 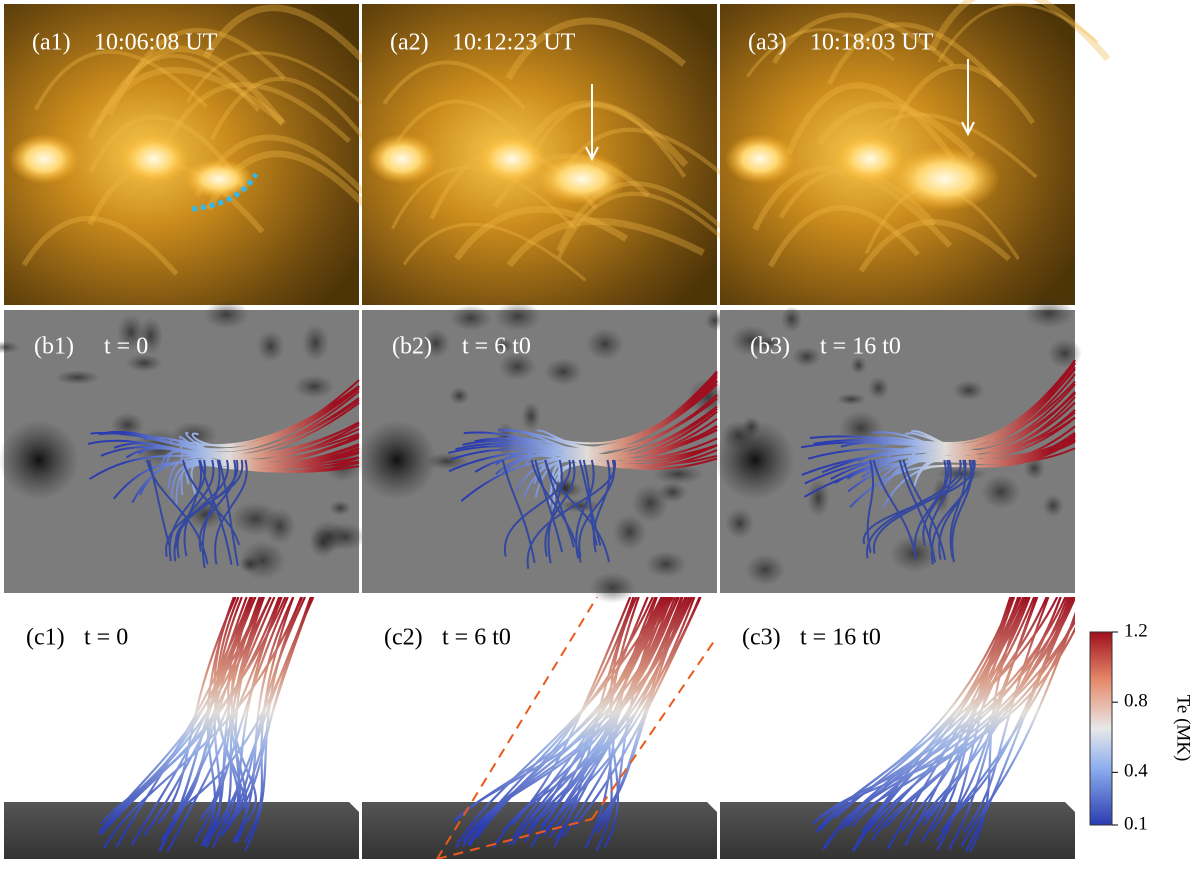 What do you see at coordinates (106, 638) in the screenshot?
I see `panel-time: t = 0` at bounding box center [106, 638].